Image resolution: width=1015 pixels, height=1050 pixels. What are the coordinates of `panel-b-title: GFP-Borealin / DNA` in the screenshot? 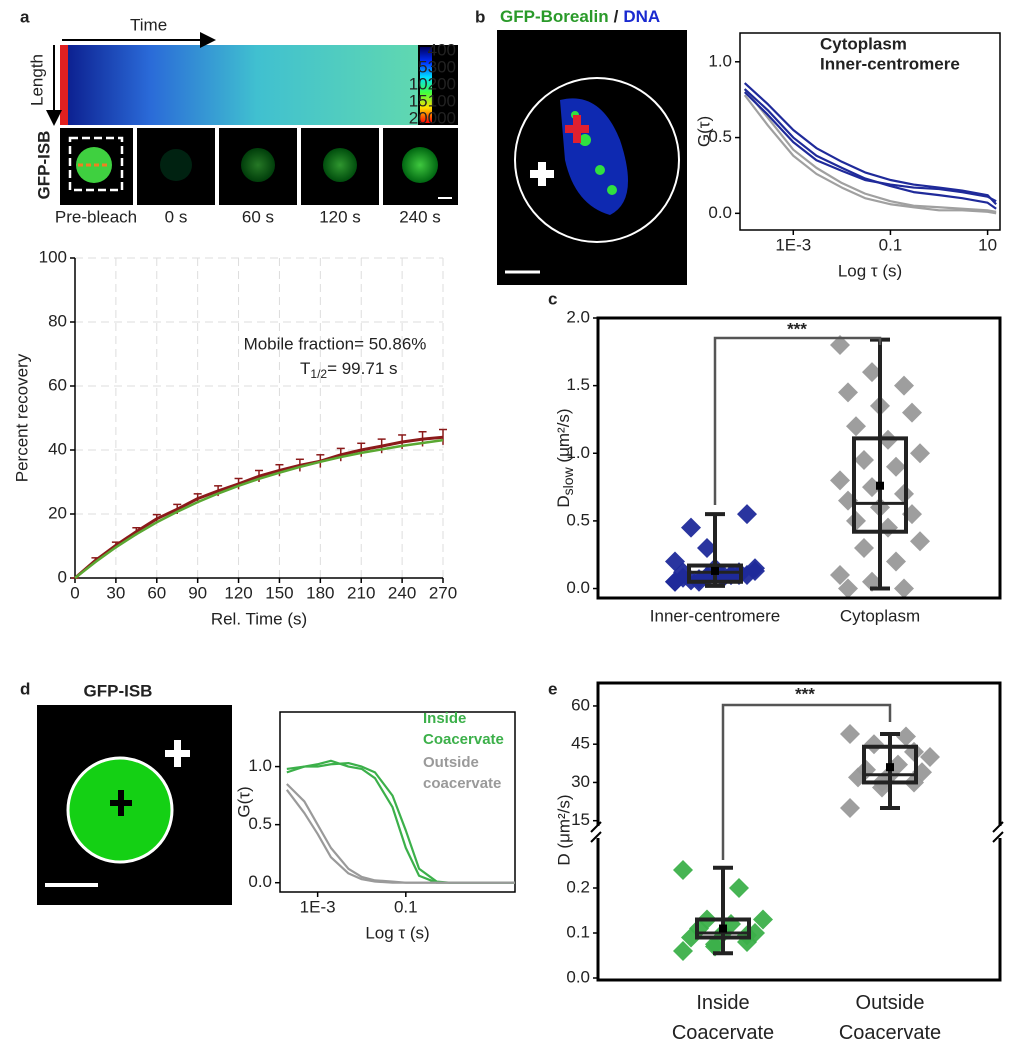 It's located at (580, 16).